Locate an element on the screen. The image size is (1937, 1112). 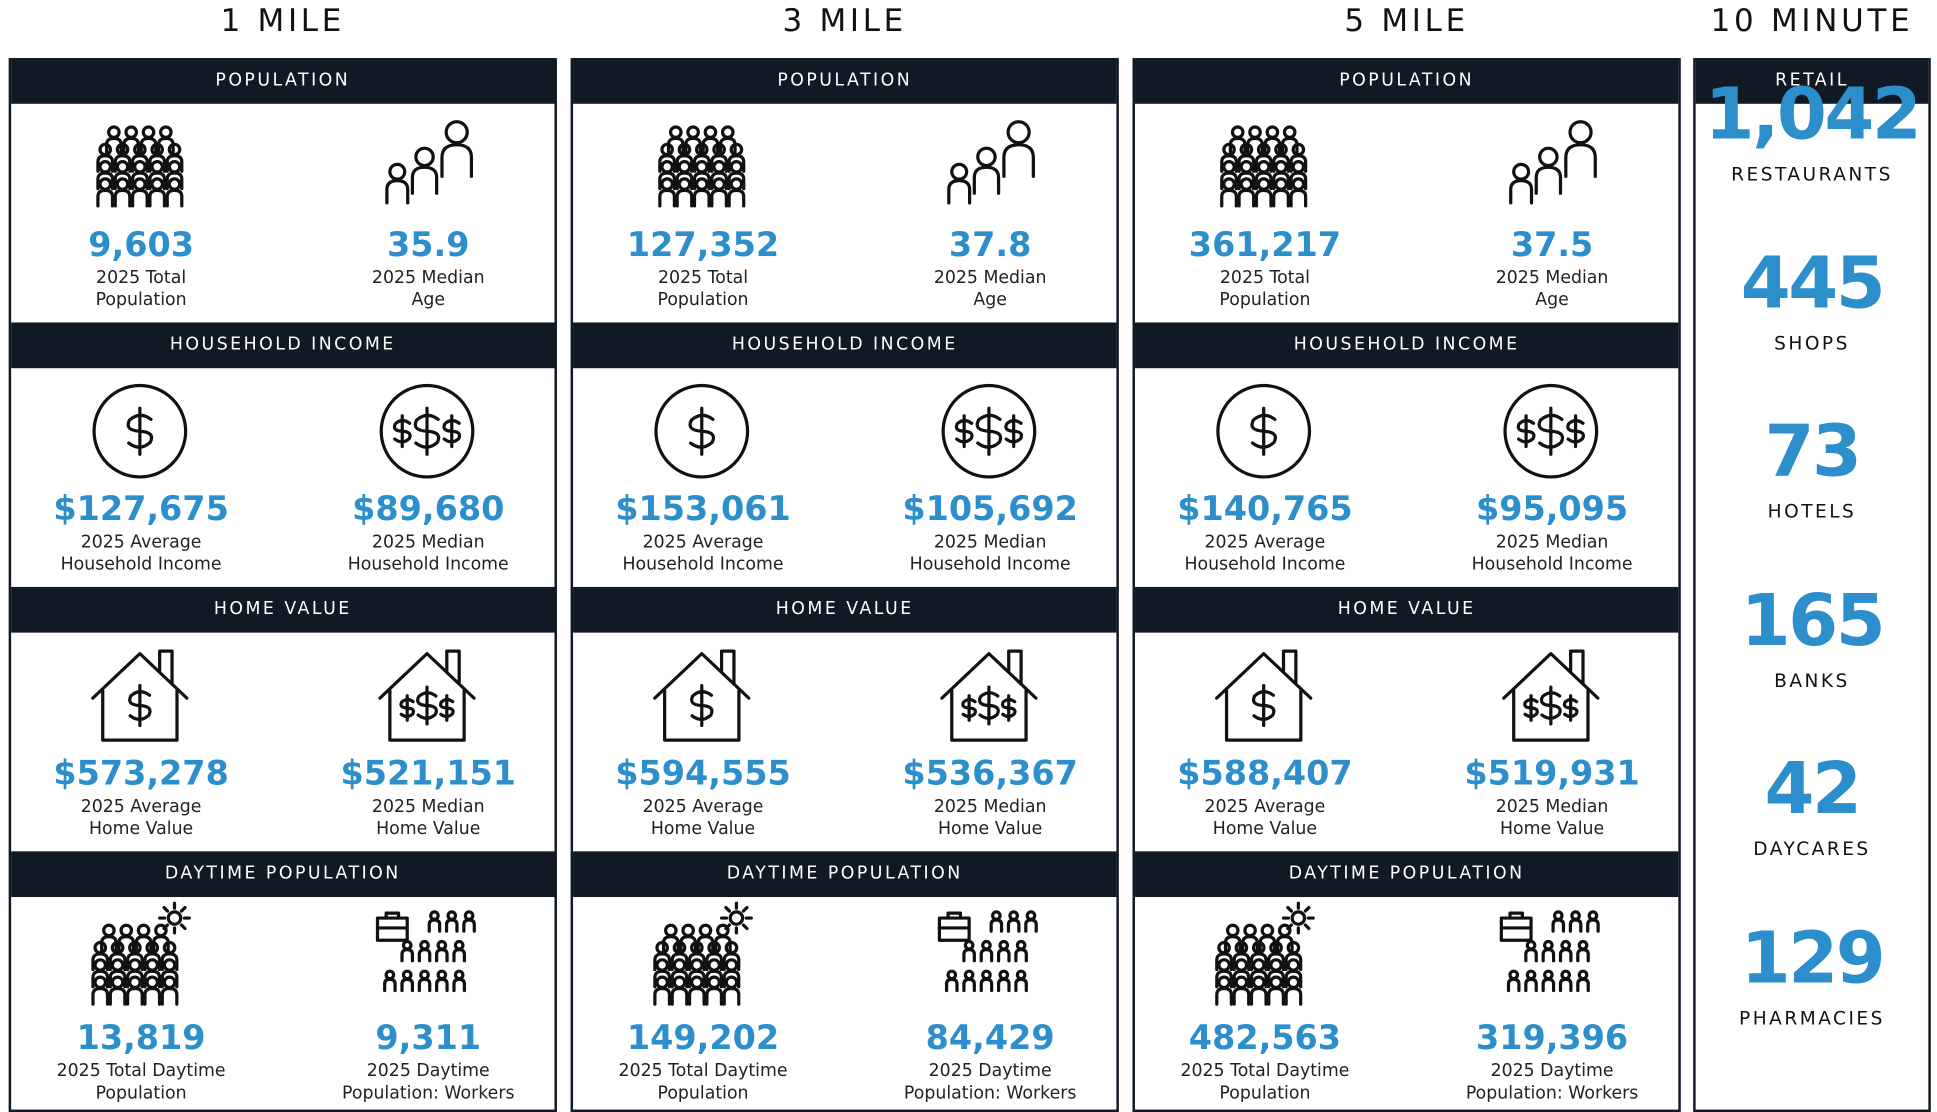
column-title: 3 MILE is located at coordinates (844, 20).